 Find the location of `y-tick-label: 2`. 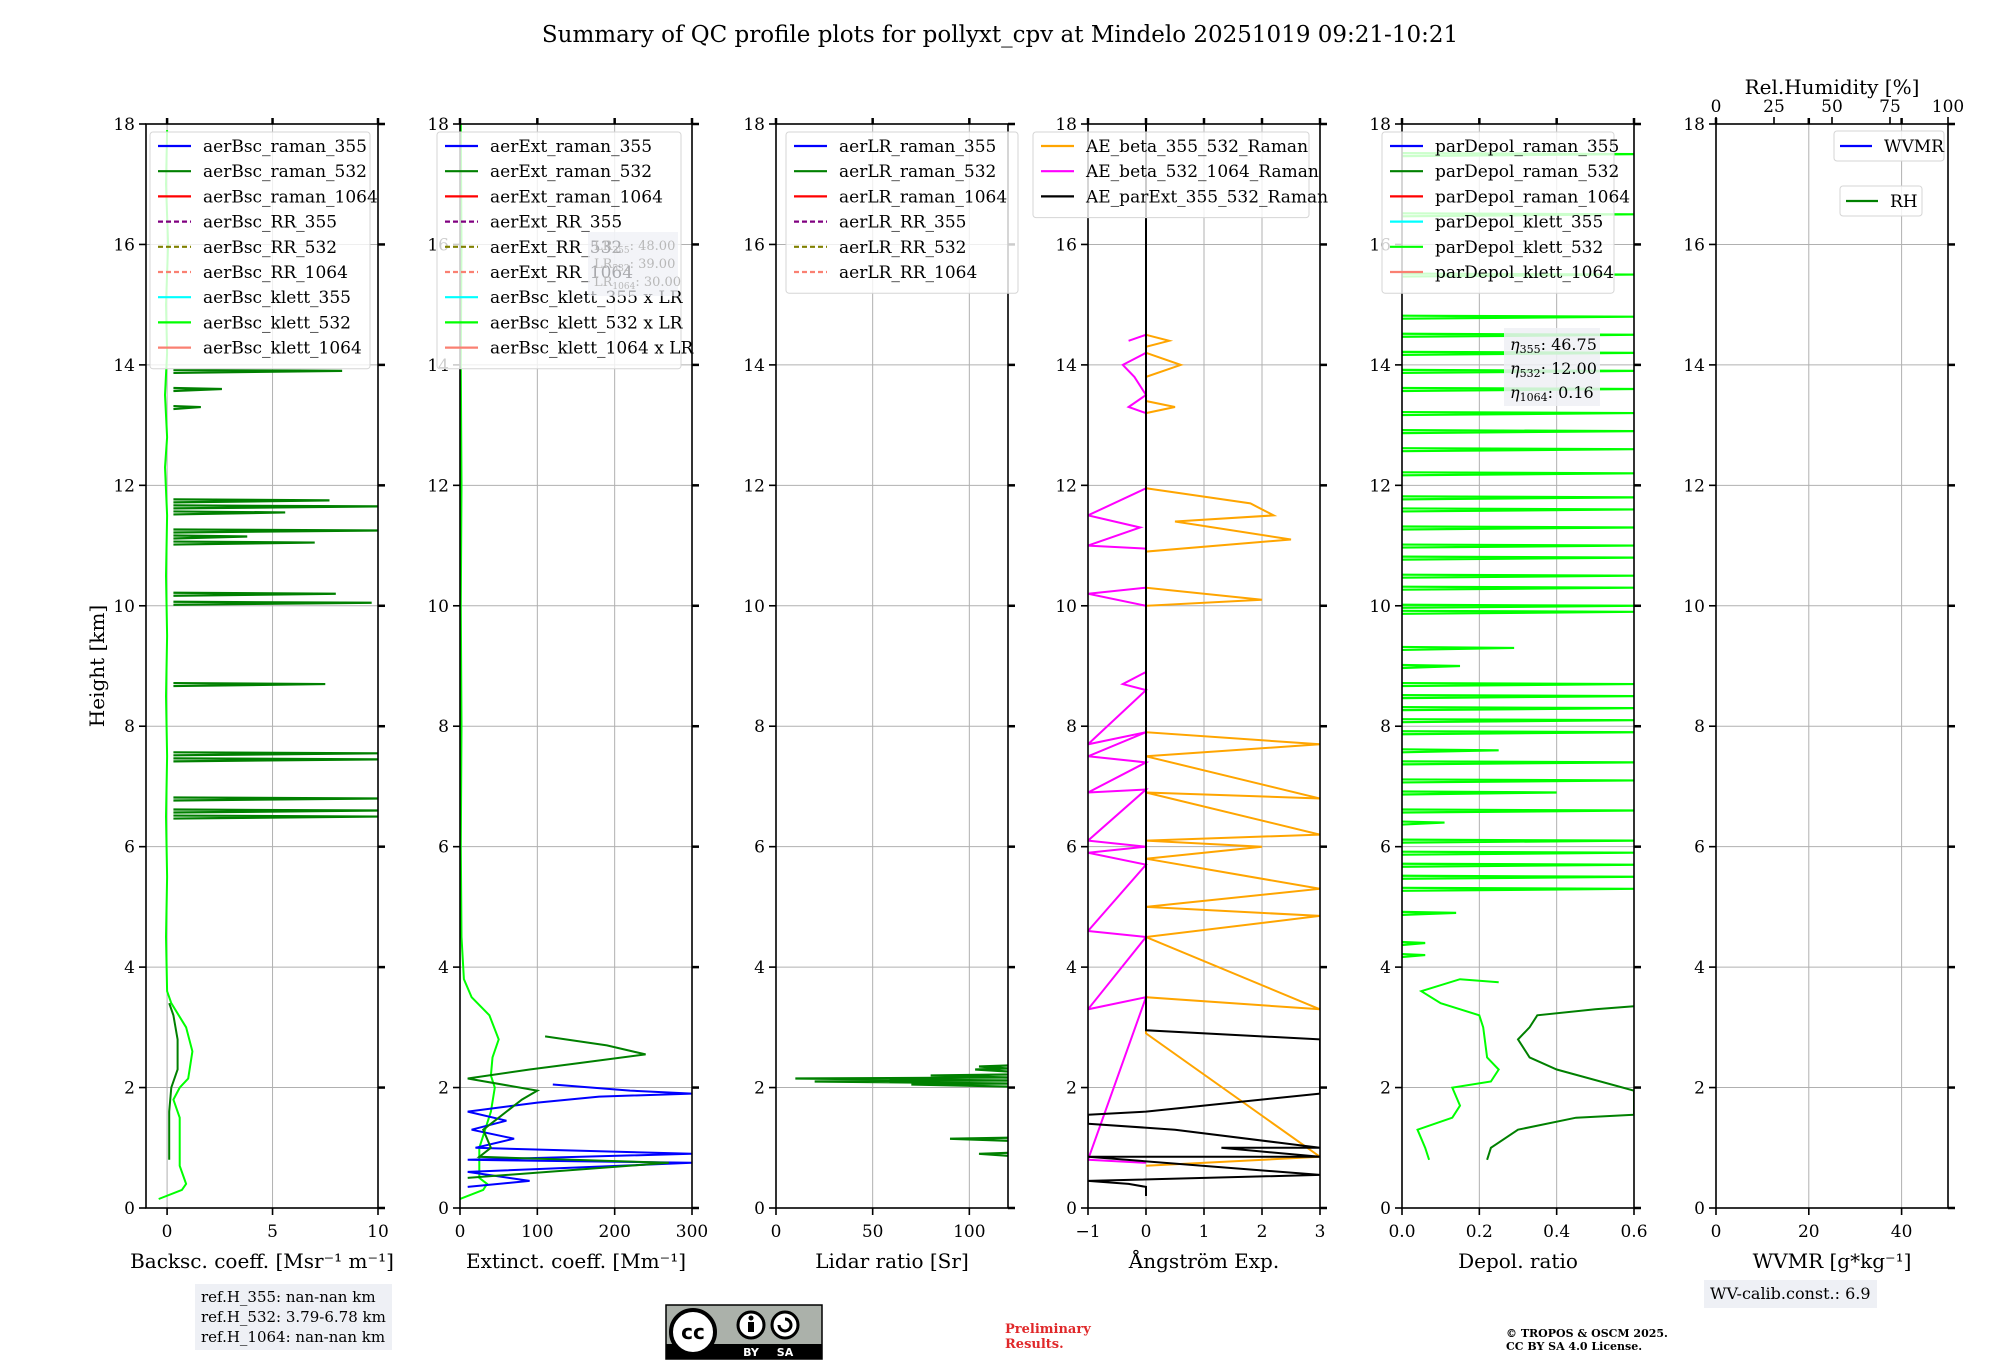

y-tick-label: 2 is located at coordinates (1699, 1089).